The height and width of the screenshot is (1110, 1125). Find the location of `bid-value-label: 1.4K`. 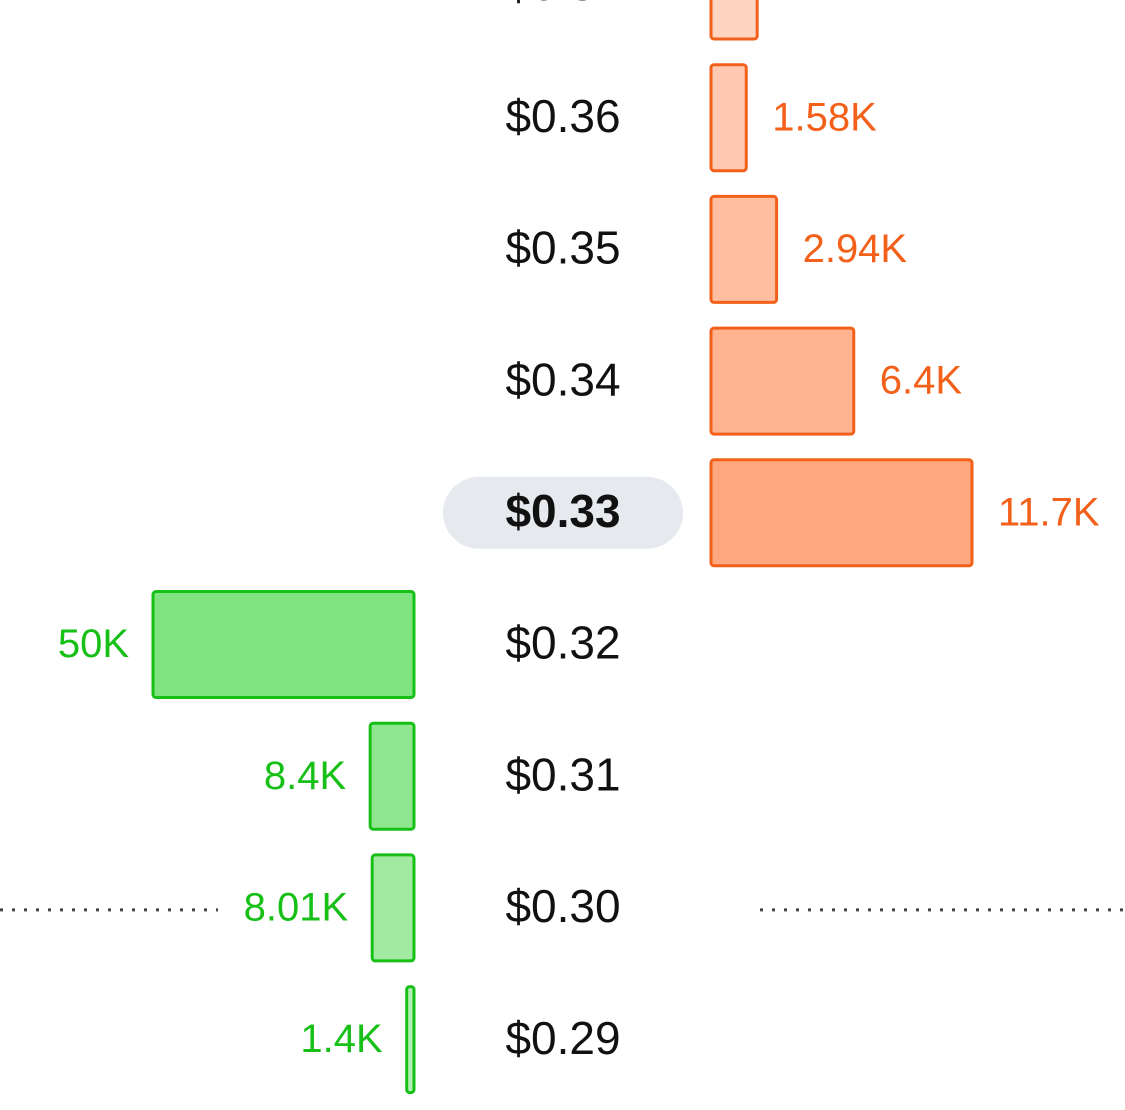

bid-value-label: 1.4K is located at coordinates (341, 1039).